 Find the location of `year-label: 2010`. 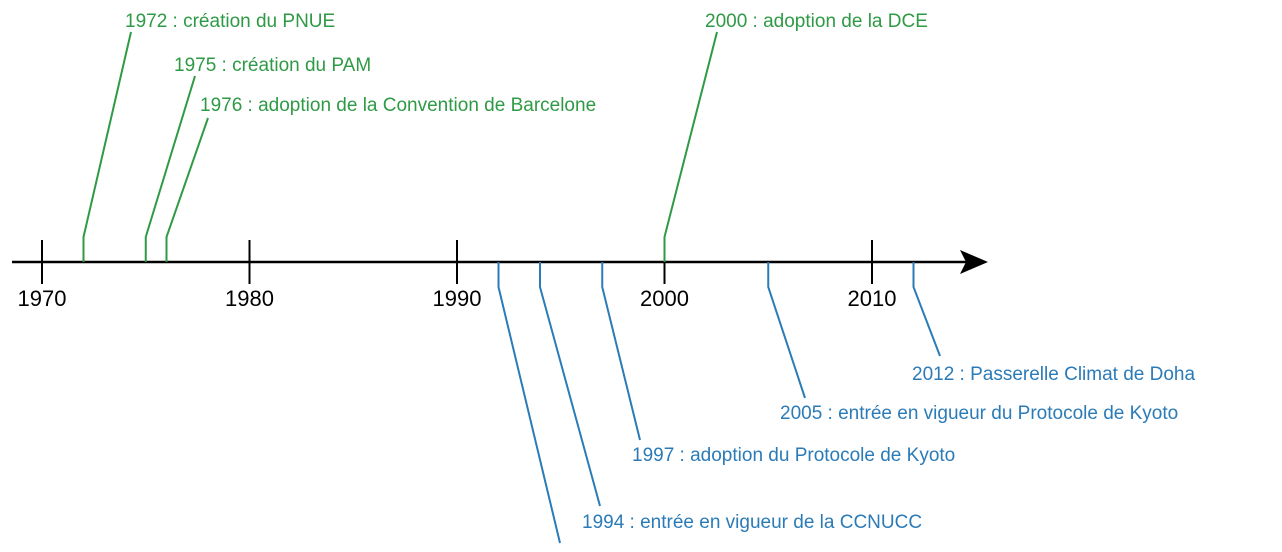

year-label: 2010 is located at coordinates (872, 298).